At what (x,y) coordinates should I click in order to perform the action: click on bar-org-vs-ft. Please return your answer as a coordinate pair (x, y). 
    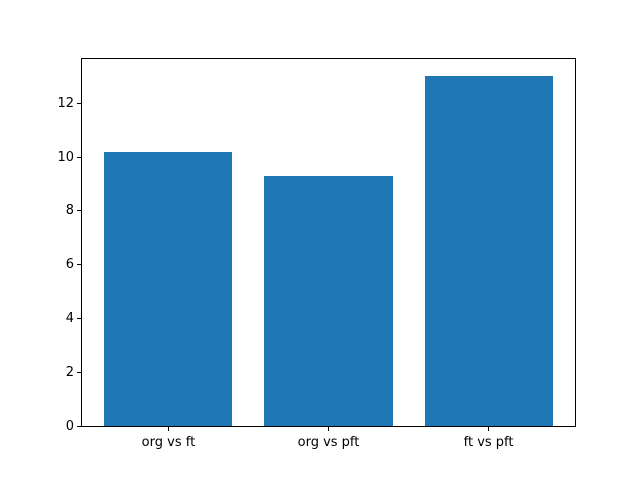
    Looking at the image, I should click on (168, 288).